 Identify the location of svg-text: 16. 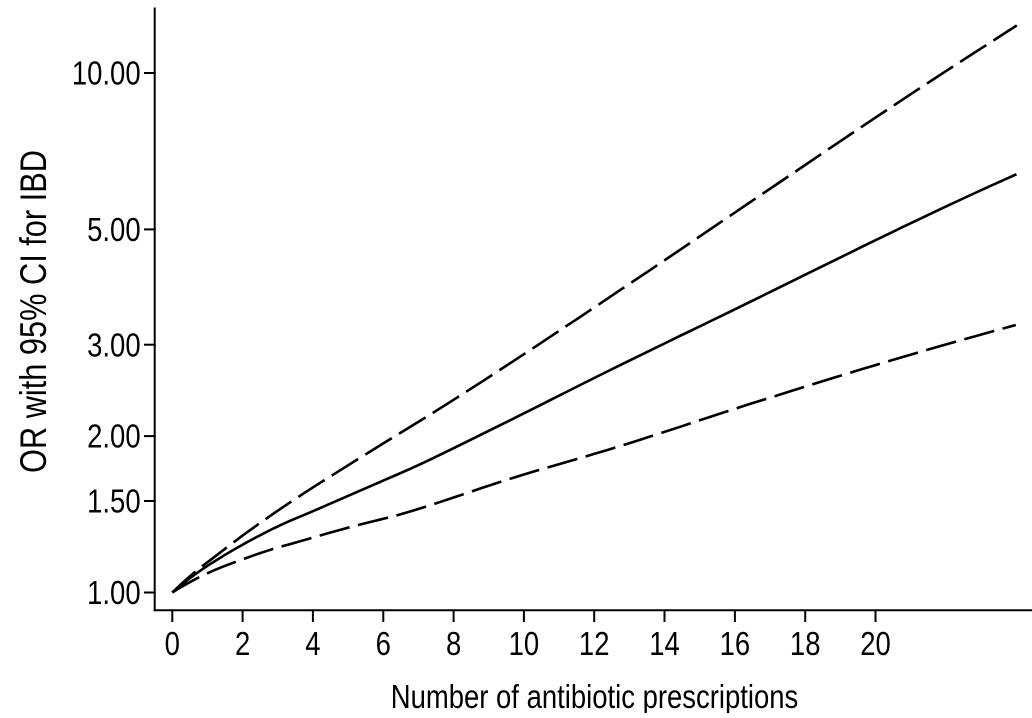
(735, 643).